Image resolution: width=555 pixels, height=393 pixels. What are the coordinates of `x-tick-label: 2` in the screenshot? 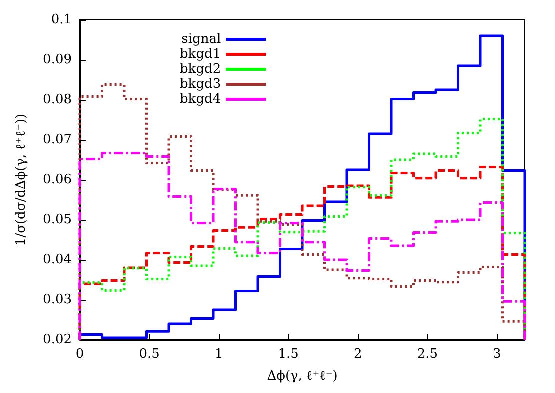 It's located at (358, 354).